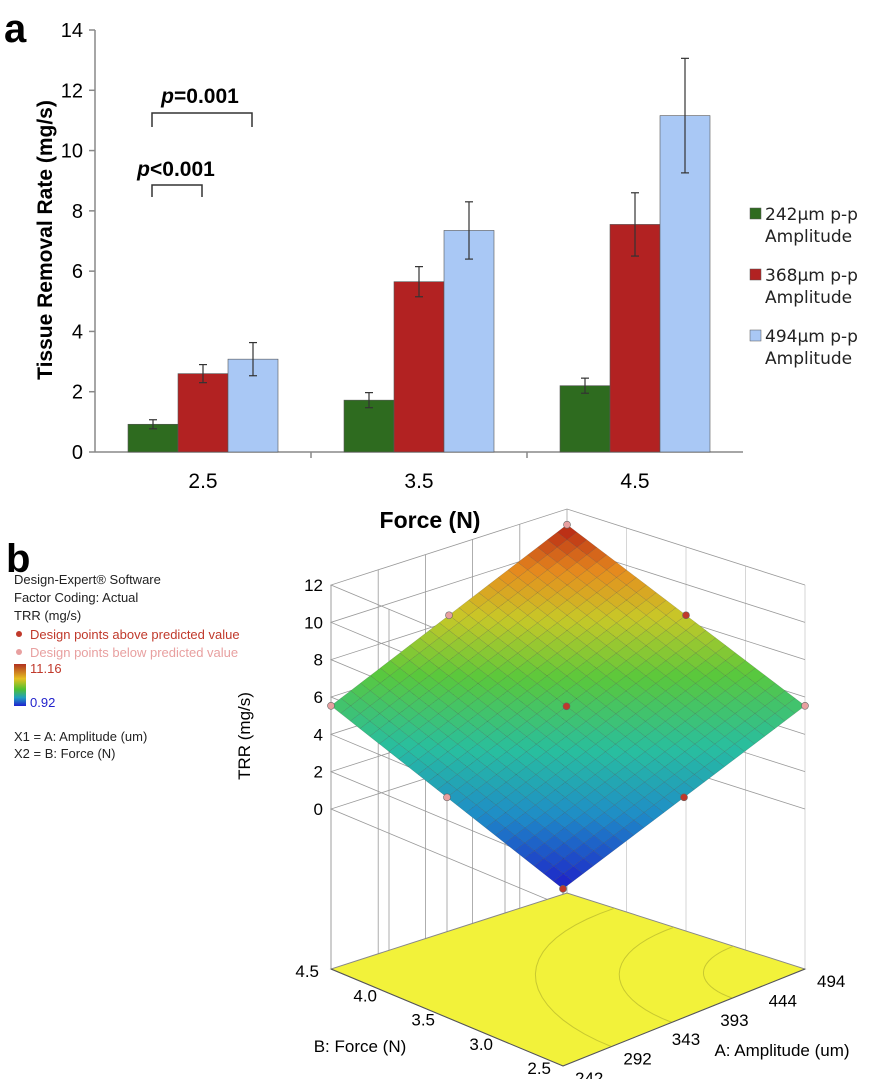 The image size is (879, 1079). I want to click on force-tick-label: 3.0, so click(481, 1044).